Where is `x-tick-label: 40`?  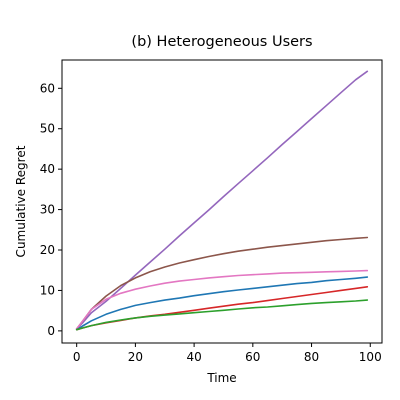
x-tick-label: 40 is located at coordinates (193, 357).